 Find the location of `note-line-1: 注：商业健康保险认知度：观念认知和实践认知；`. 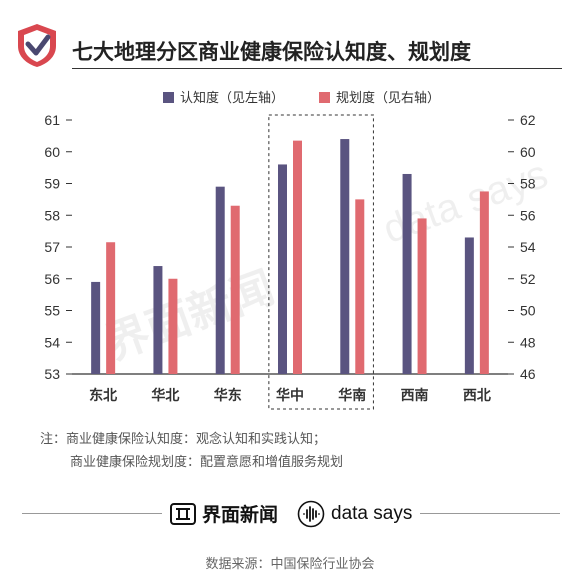

note-line-1: 注：商业健康保险认知度：观念认知和实践认知； is located at coordinates (183, 439).